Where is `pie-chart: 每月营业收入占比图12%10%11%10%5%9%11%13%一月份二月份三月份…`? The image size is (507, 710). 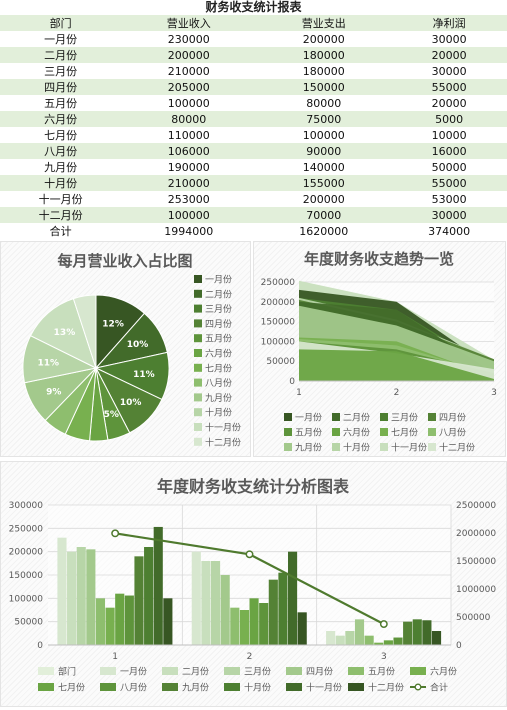
pie-chart: 每月营业收入占比图12%10%11%10%5%9%11%13%一月份二月份三月份… is located at coordinates (131, 350).